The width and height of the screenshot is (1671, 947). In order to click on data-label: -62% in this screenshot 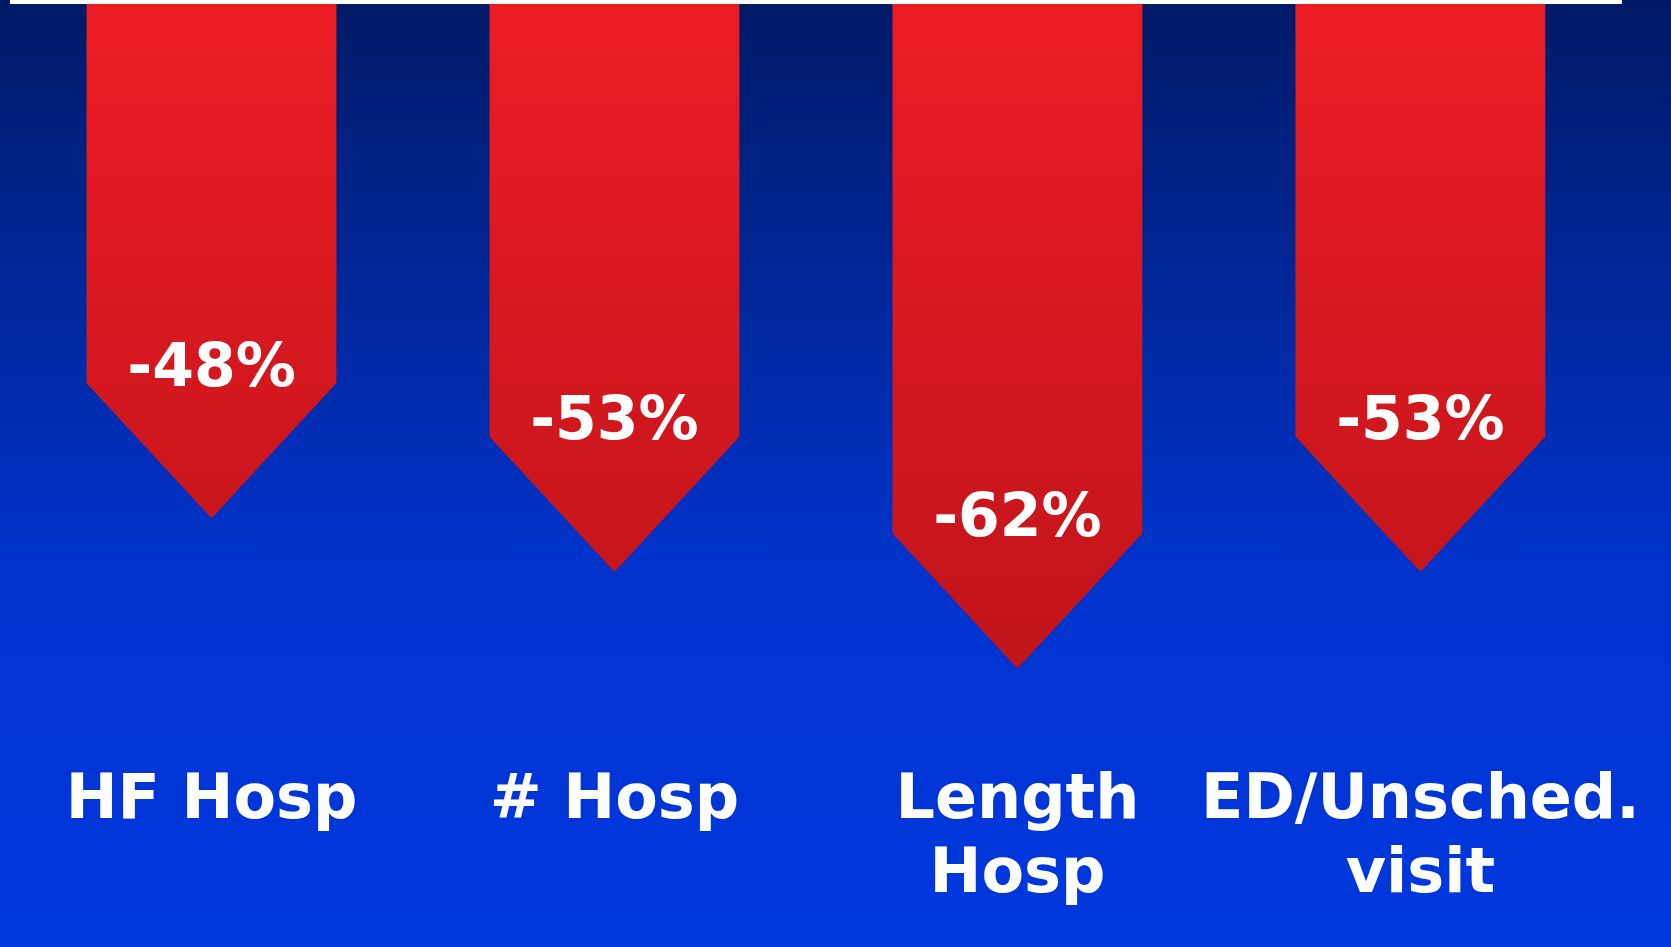, I will do `click(1017, 514)`.